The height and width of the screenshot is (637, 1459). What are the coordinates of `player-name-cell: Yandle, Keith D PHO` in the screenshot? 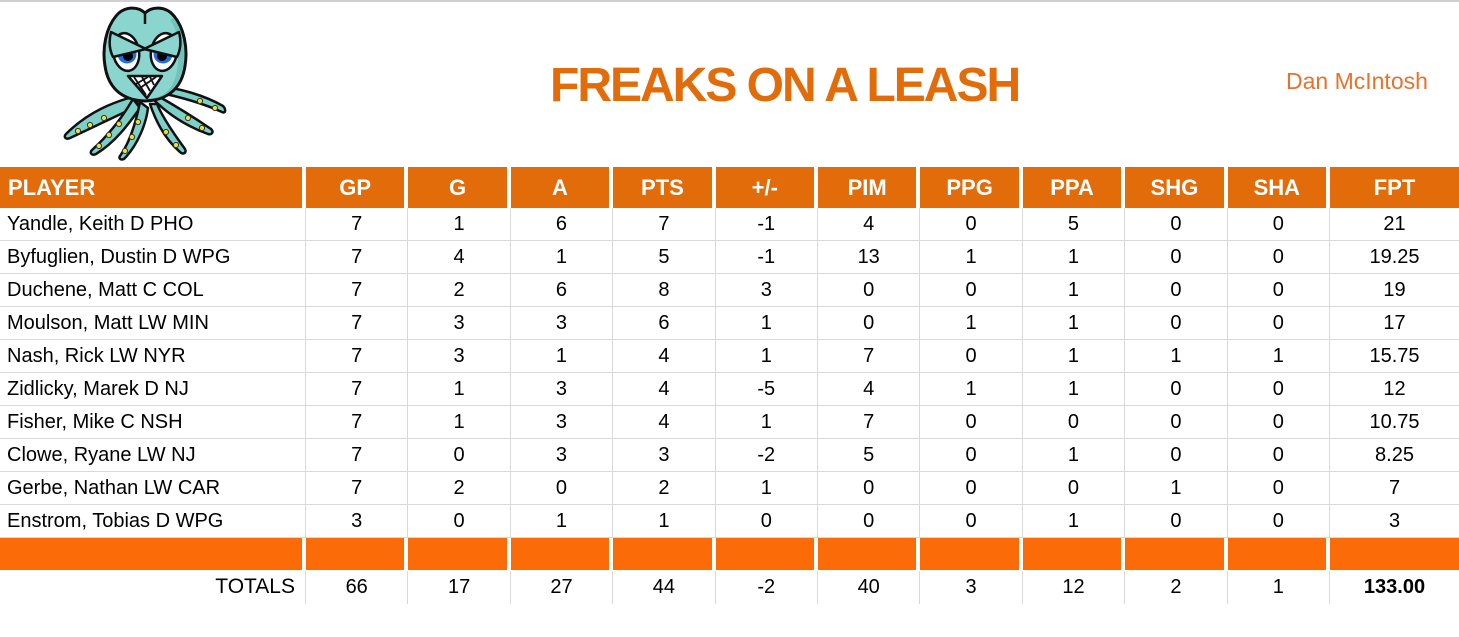 It's located at (153, 224).